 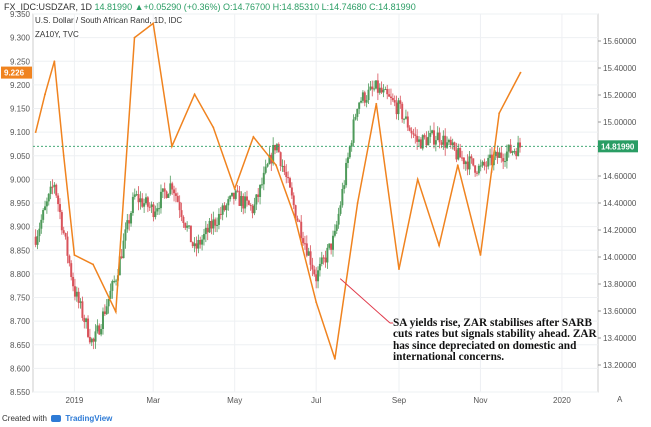 What do you see at coordinates (57, 34) in the screenshot?
I see `overlay-series-label: ZA10Y, TVC` at bounding box center [57, 34].